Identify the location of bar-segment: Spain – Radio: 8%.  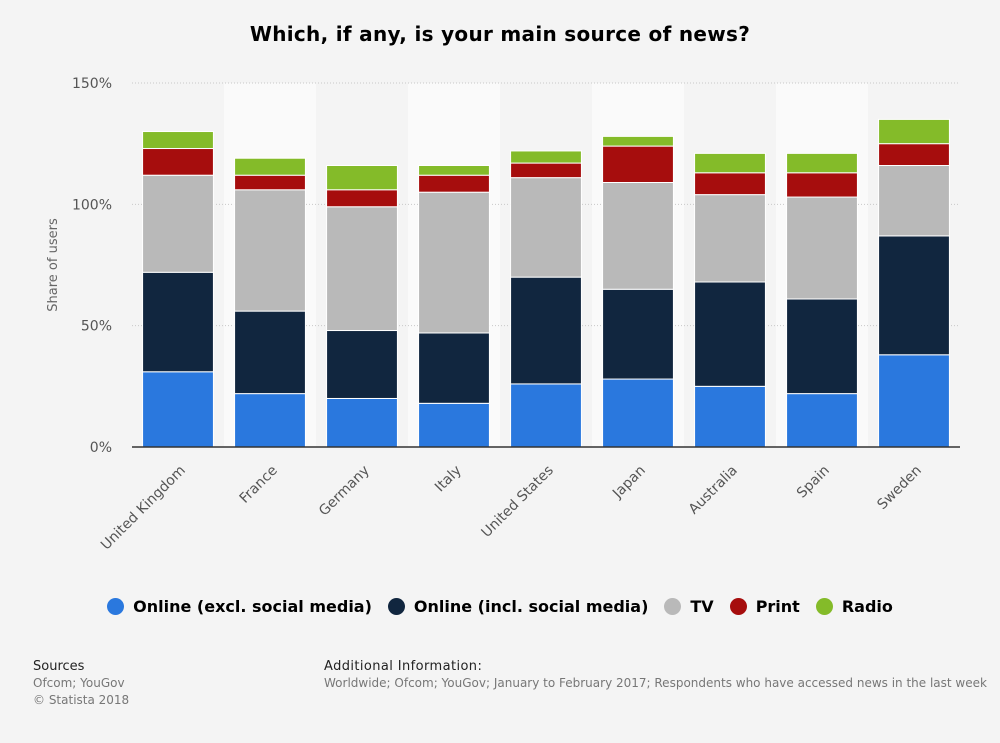
(822, 163).